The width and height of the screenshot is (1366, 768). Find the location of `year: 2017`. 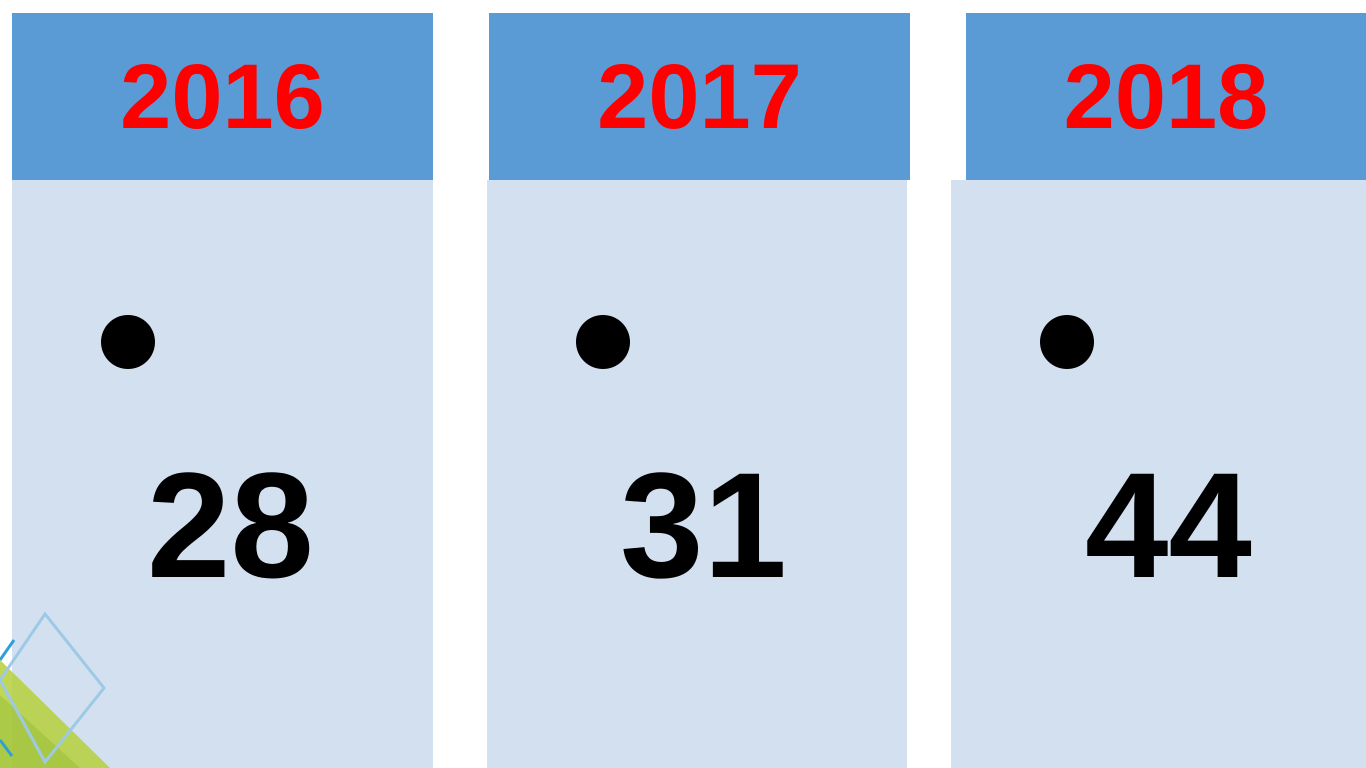

year: 2017 is located at coordinates (699, 96).